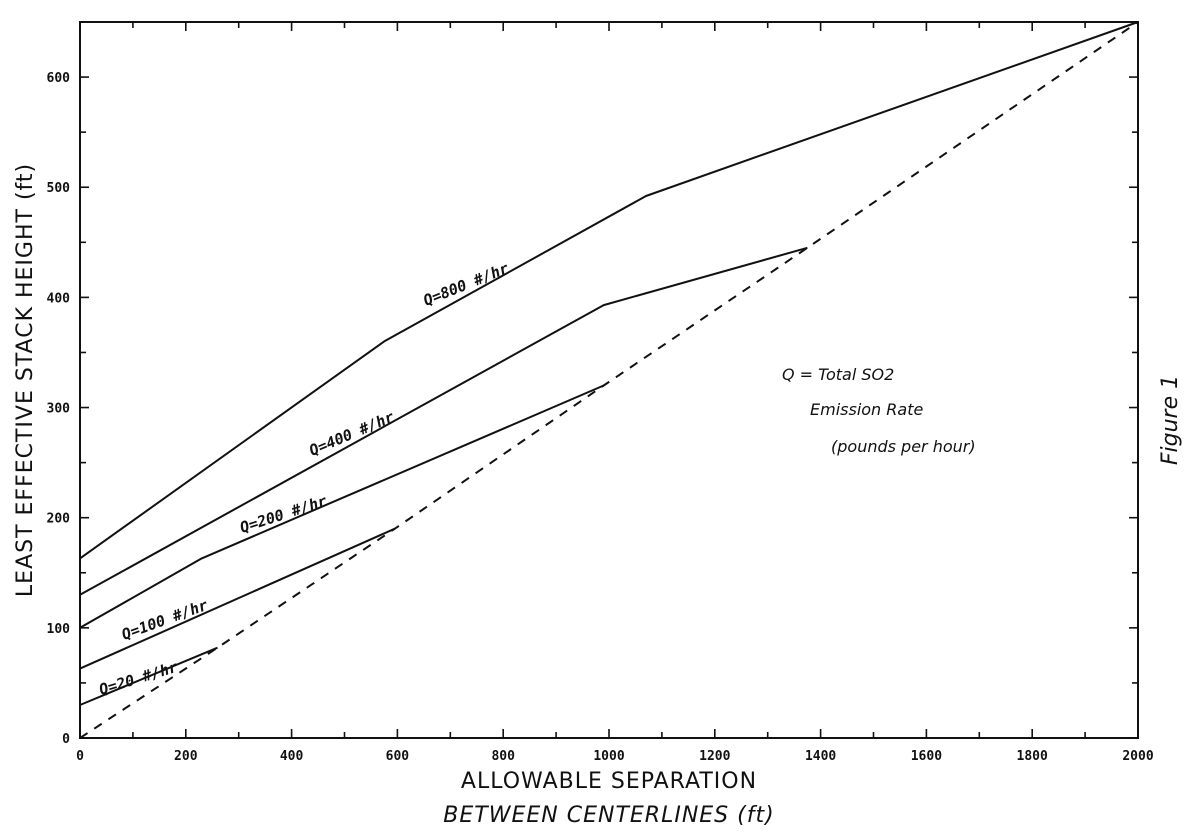 This screenshot has height=835, width=1189. What do you see at coordinates (926, 756) in the screenshot?
I see `x-tick-label: 1600` at bounding box center [926, 756].